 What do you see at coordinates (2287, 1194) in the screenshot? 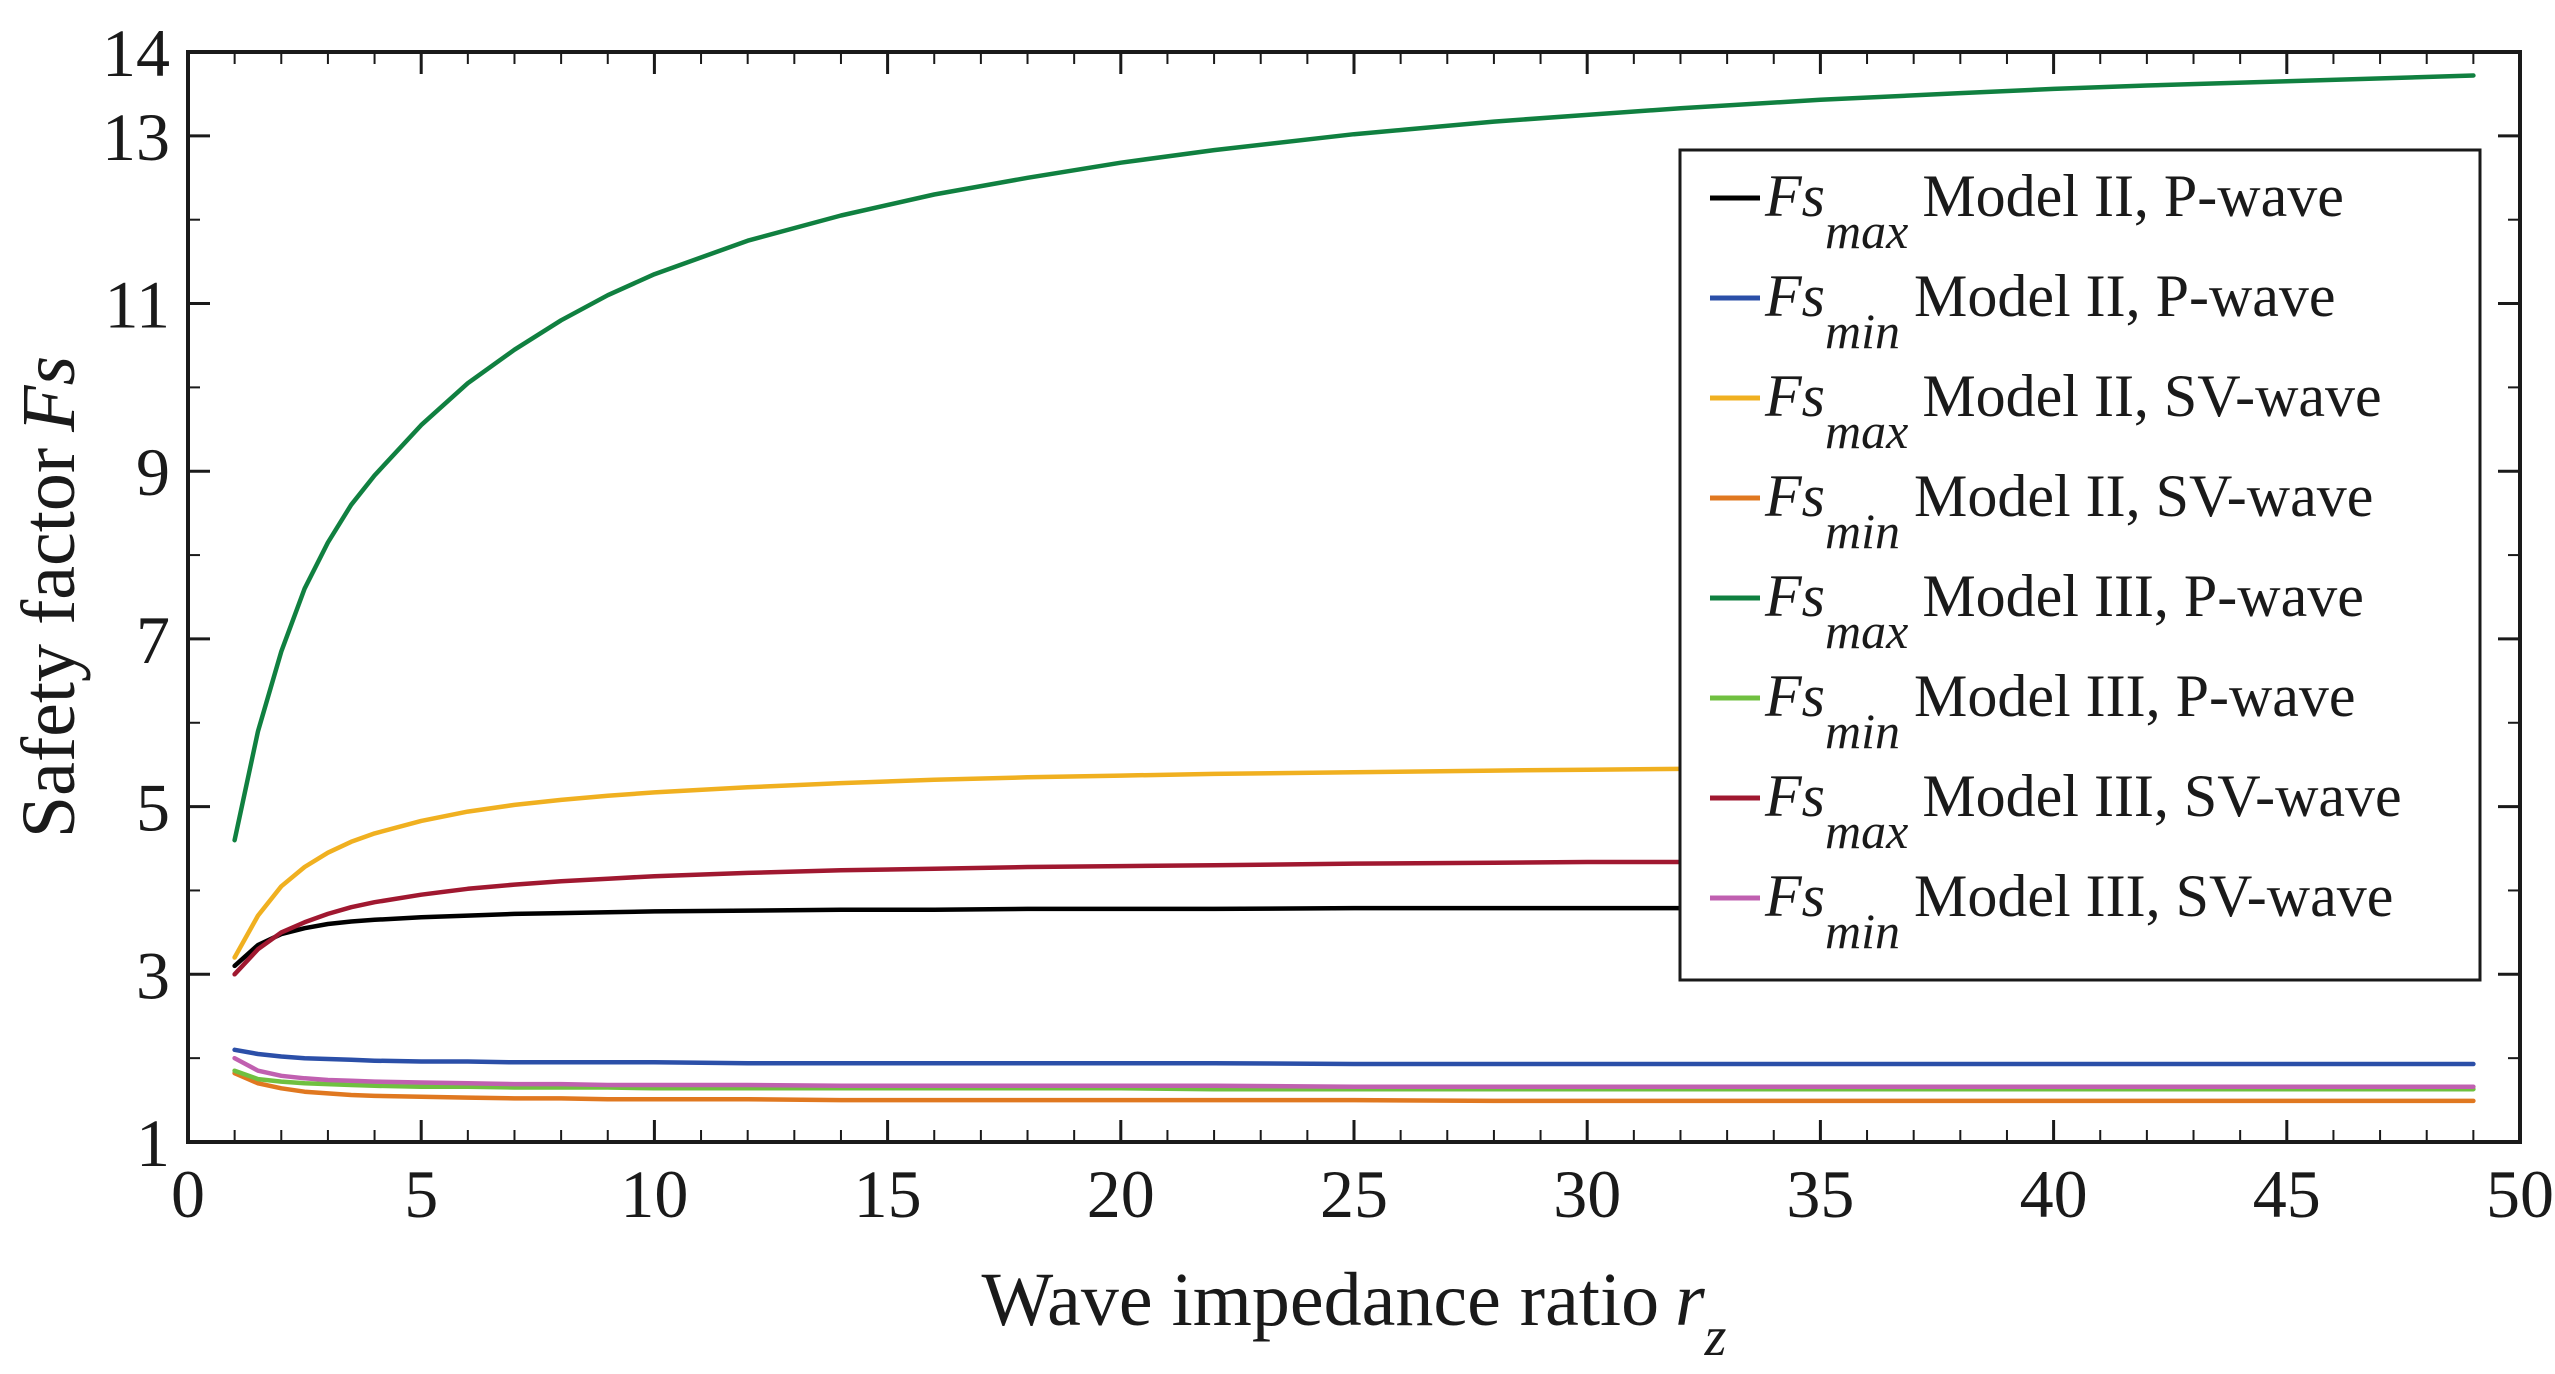
I see `x-tick-label: 45` at bounding box center [2287, 1194].